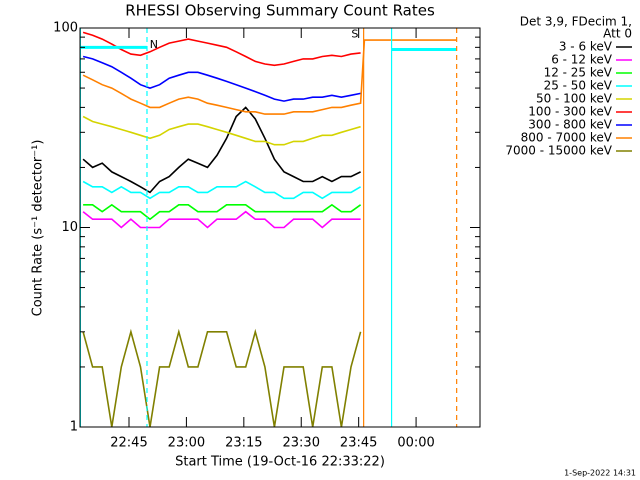 Image resolution: width=640 pixels, height=480 pixels. What do you see at coordinates (354, 33) in the screenshot?
I see `annotation: S` at bounding box center [354, 33].